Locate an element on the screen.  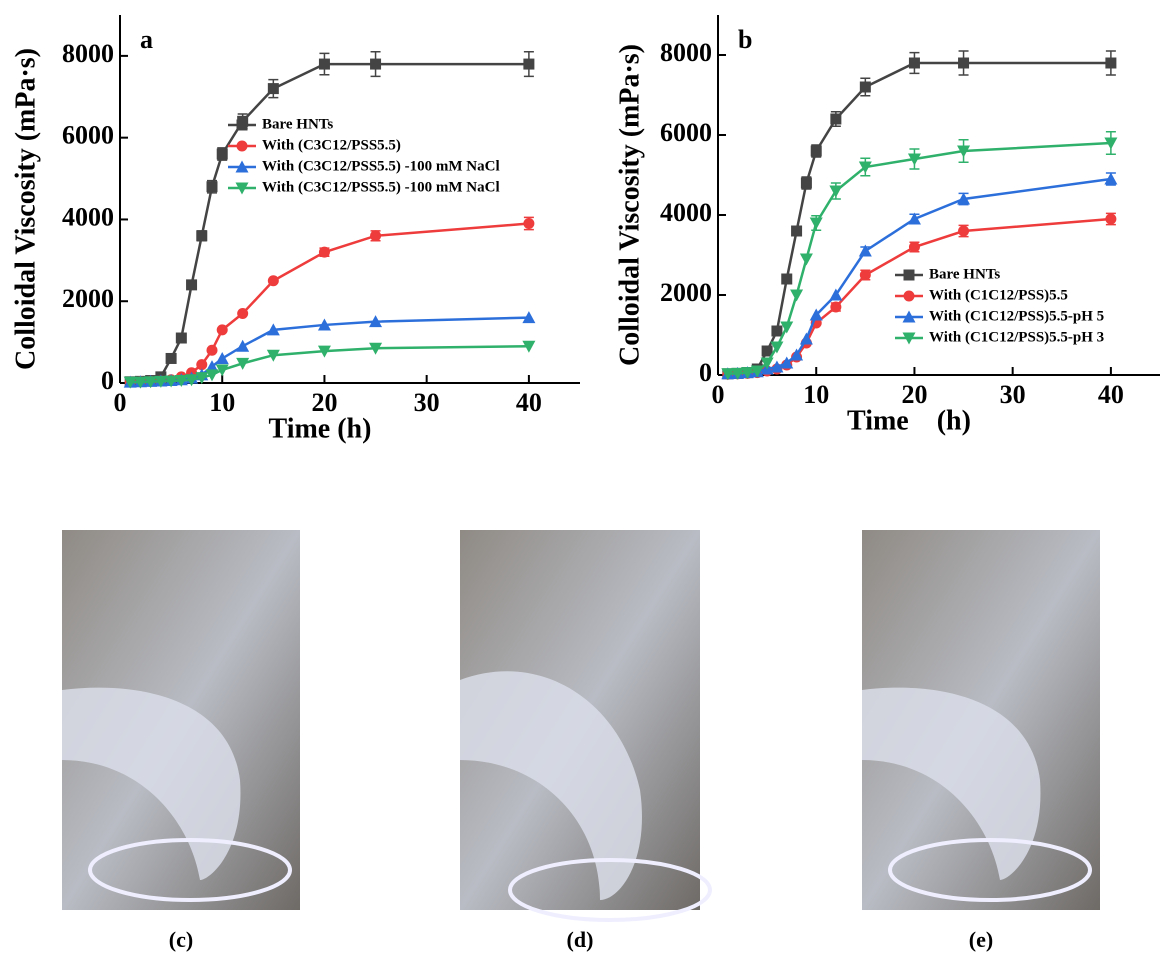
photo-d is located at coordinates (586, 726).